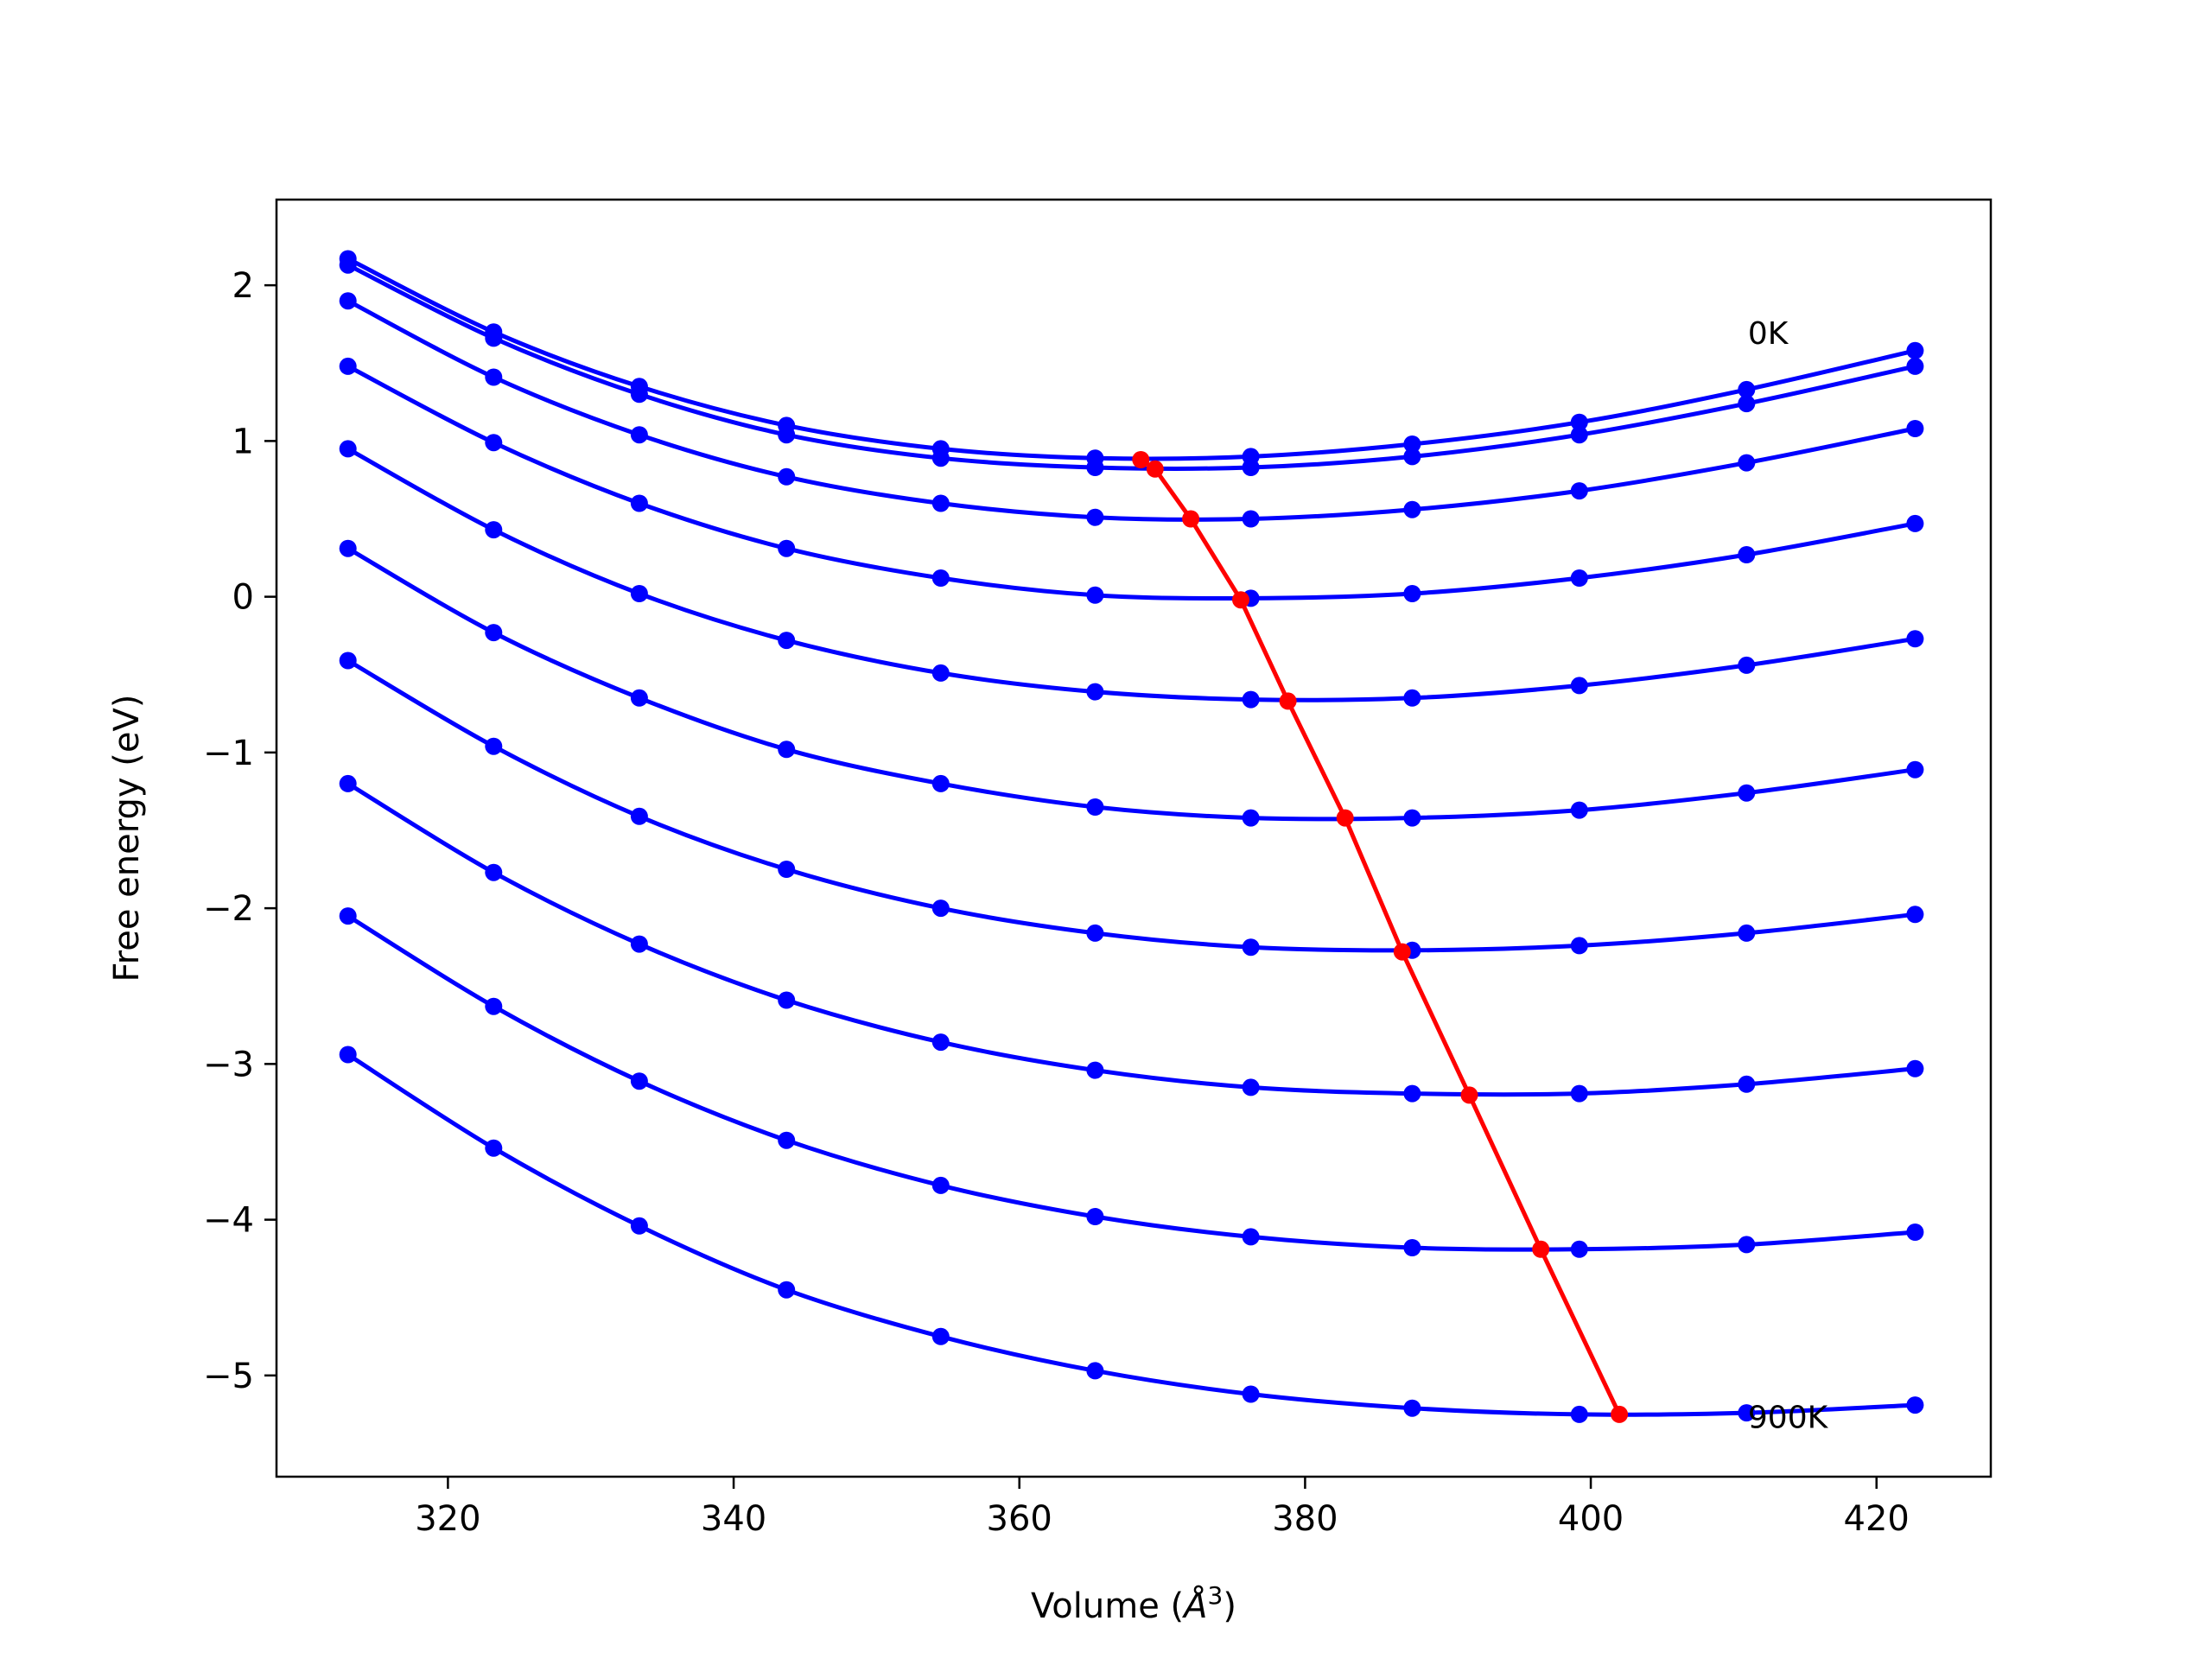 The height and width of the screenshot is (1659, 2212). Describe the element at coordinates (229, 1376) in the screenshot. I see `y-tick-label-7: −5` at that location.